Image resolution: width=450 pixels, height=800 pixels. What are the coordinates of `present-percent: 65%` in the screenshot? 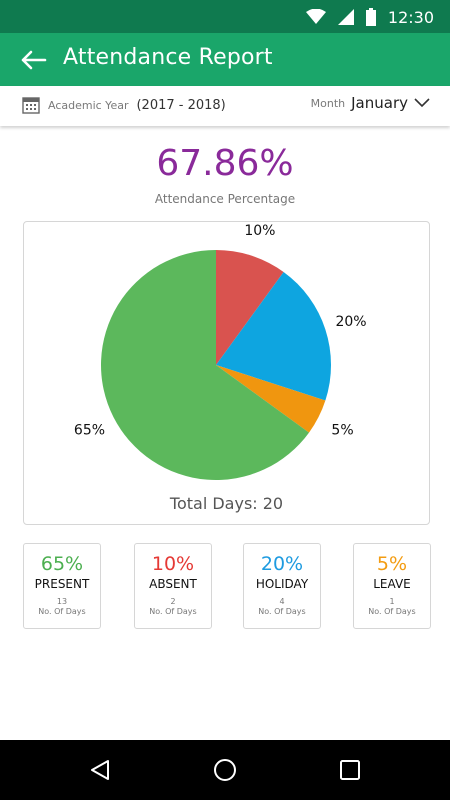 It's located at (62, 564).